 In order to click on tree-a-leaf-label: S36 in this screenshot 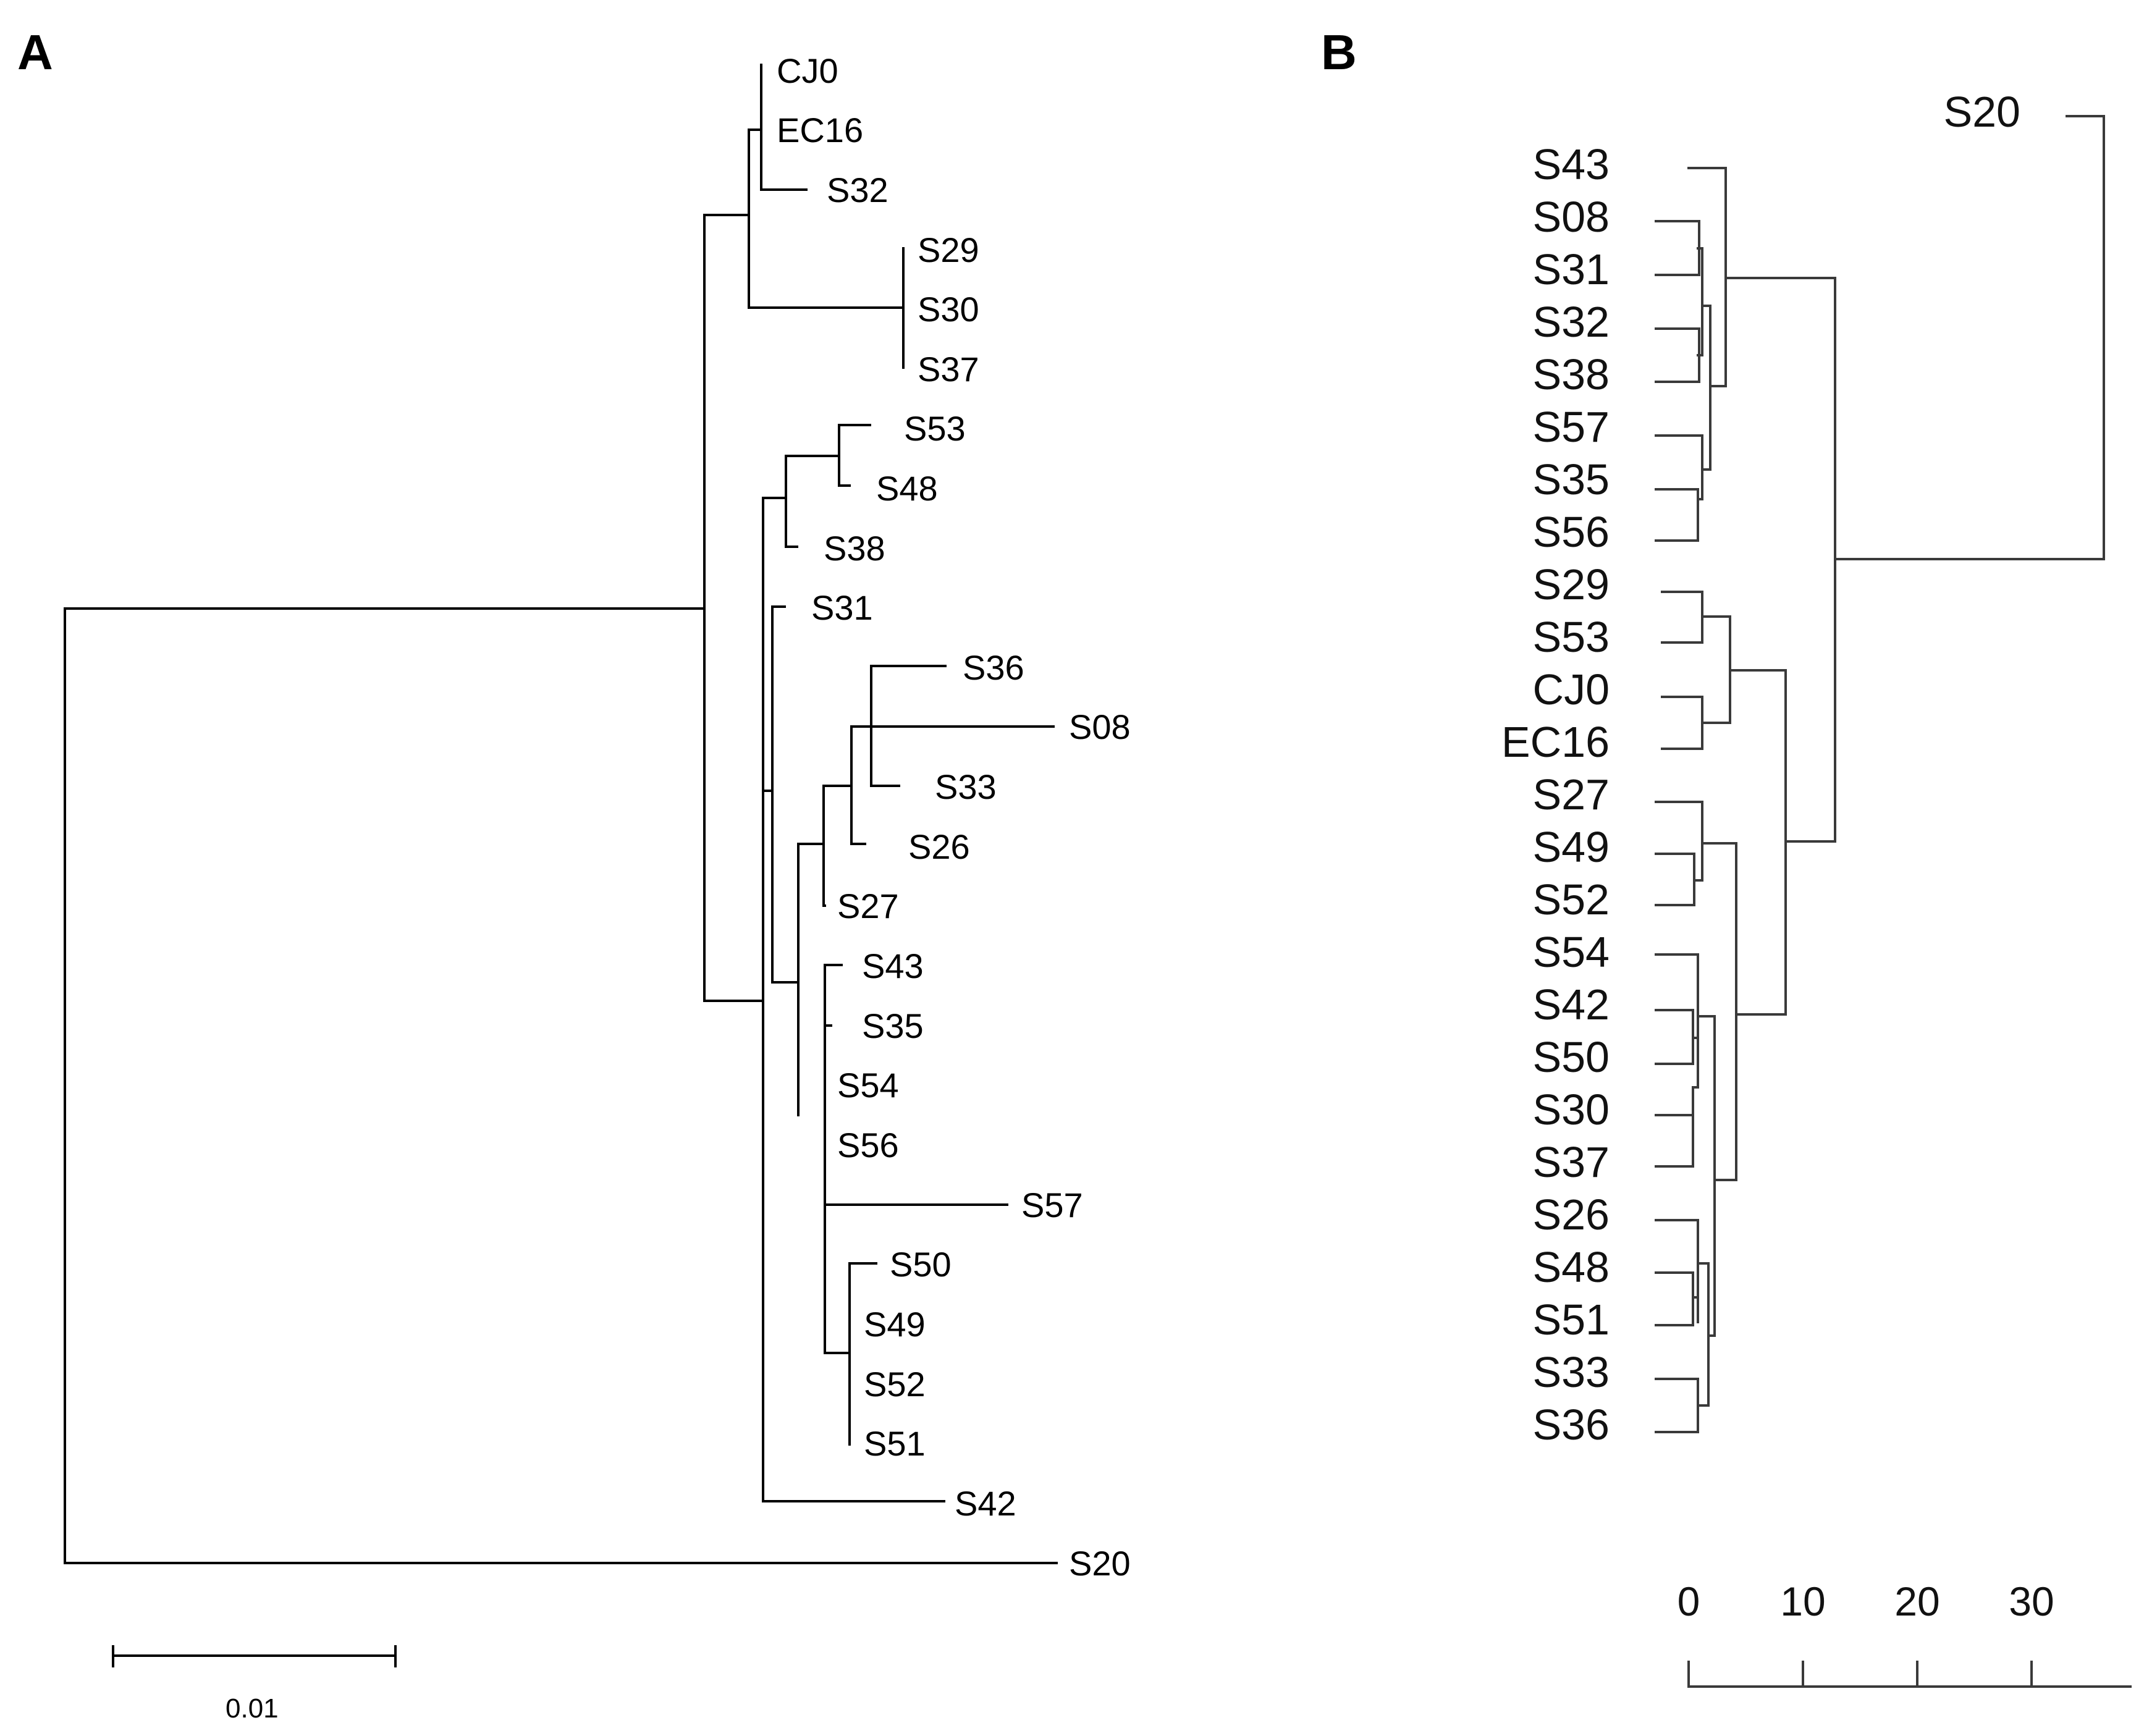, I will do `click(993, 668)`.